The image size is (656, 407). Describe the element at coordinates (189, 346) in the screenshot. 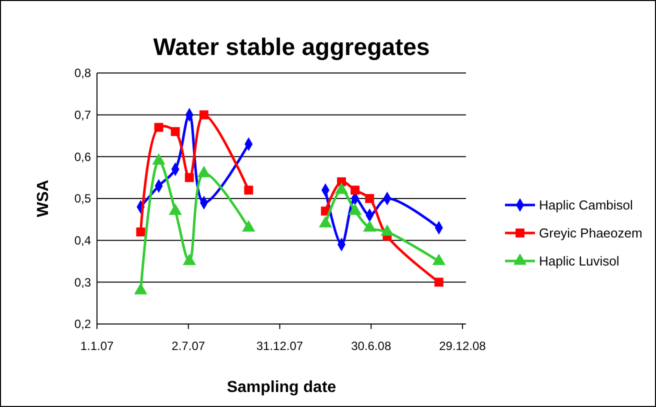

I see `x-tick-label: 2.7.07` at that location.